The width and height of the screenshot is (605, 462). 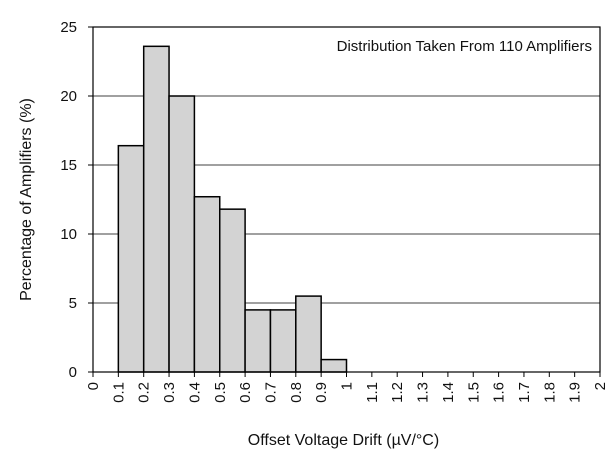 I want to click on x-tick-label: 0.8, so click(x=296, y=392).